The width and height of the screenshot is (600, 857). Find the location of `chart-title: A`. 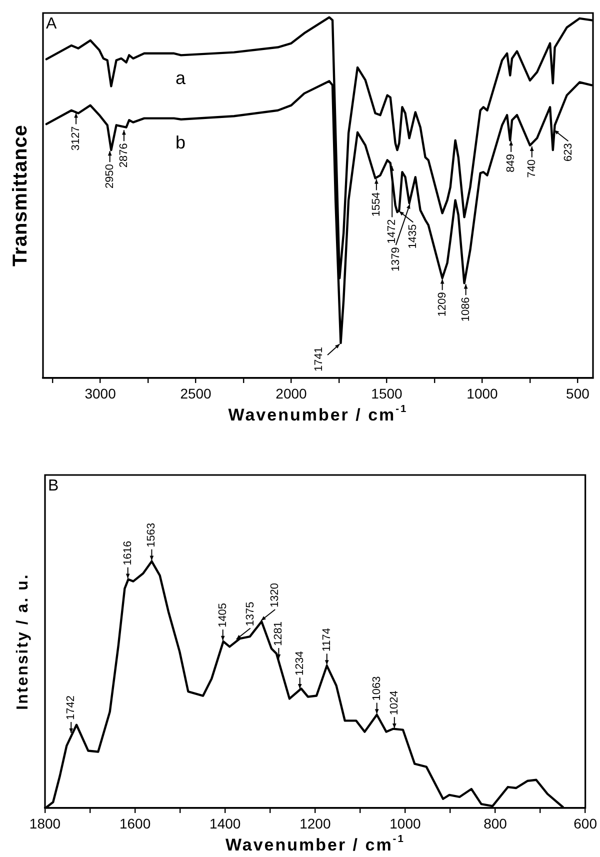

chart-title: A is located at coordinates (51, 23).